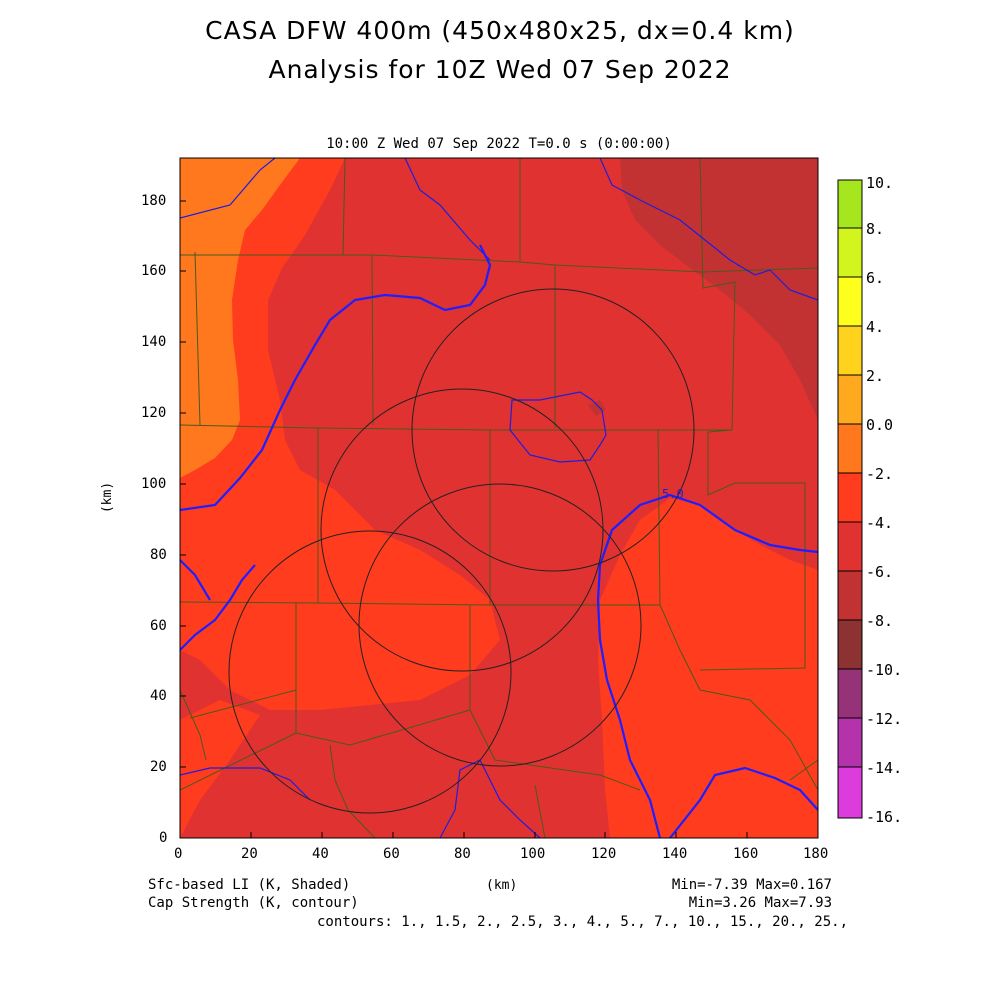 The height and width of the screenshot is (1000, 1000). Describe the element at coordinates (880, 572) in the screenshot. I see `colorbar-label: -6.` at that location.